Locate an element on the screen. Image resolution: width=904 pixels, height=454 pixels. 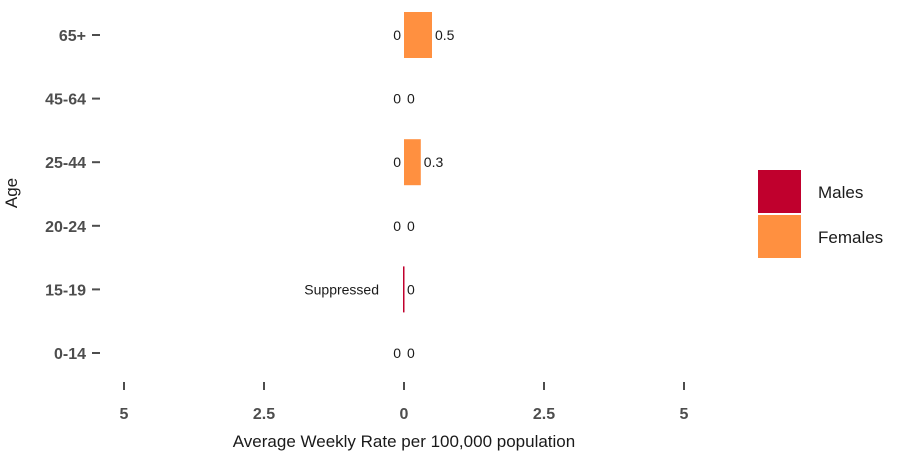
x-axis: 5 2.5 0 2.5 5 is located at coordinates (404, 402).